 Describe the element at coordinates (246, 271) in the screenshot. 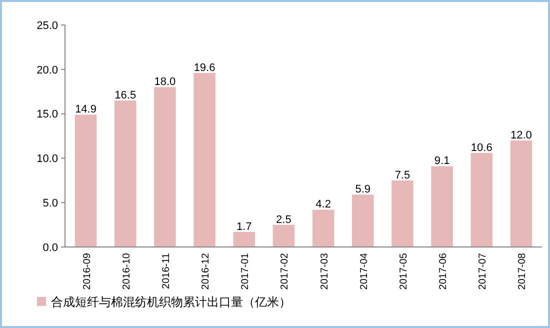

I see `x-tick-label: 2017-01` at that location.